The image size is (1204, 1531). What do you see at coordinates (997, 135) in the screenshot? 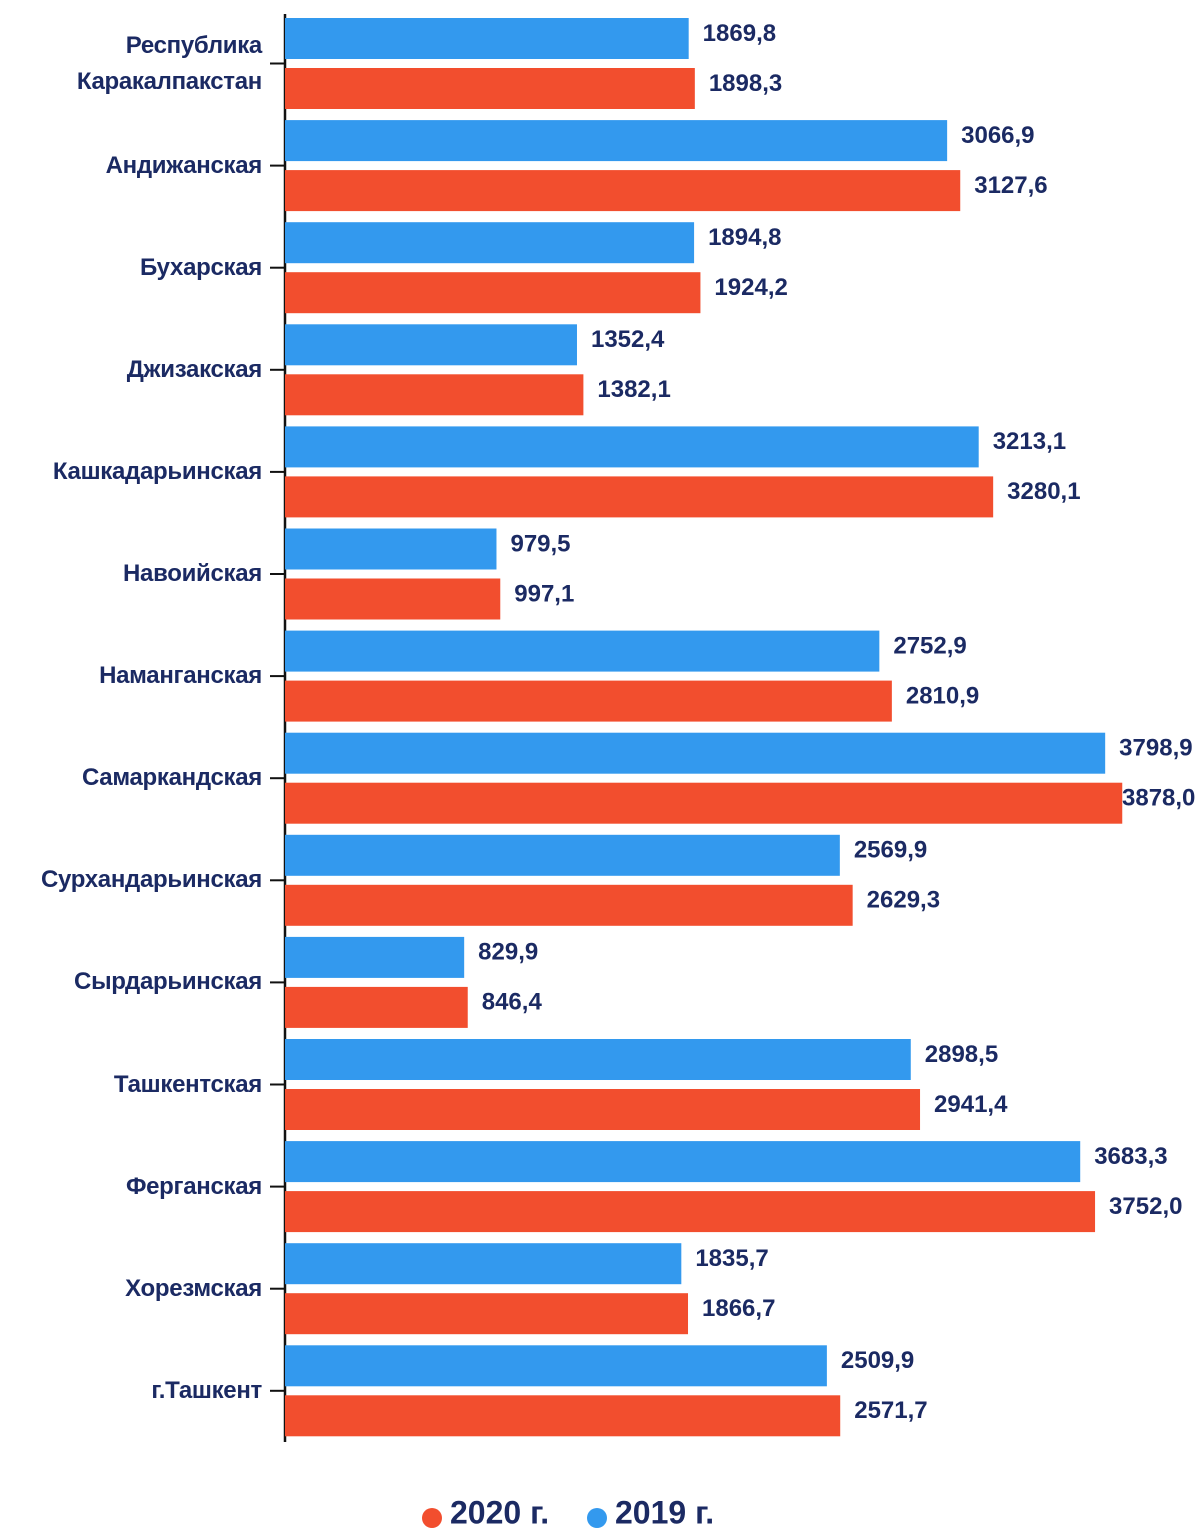
I see `value-label: 3066,9` at bounding box center [997, 135].